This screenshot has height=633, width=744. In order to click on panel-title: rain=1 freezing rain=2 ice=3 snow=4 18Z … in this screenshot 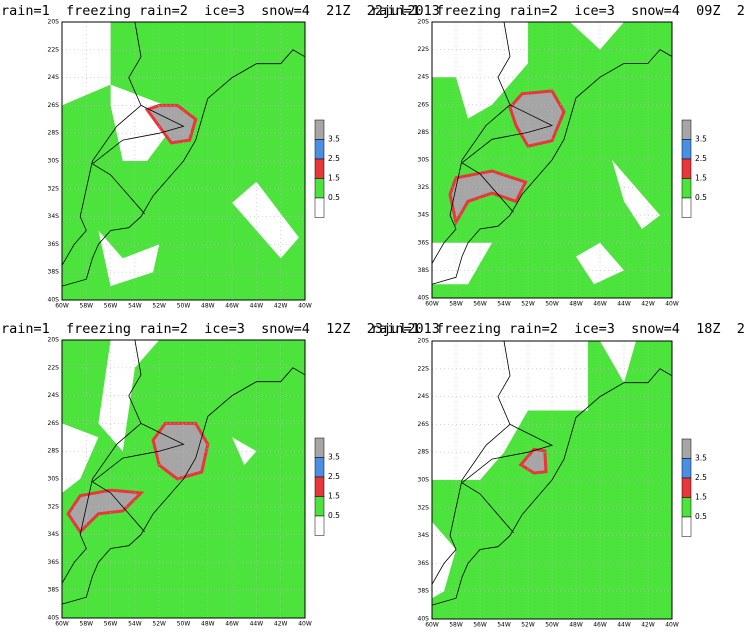, I will do `click(557, 329)`.